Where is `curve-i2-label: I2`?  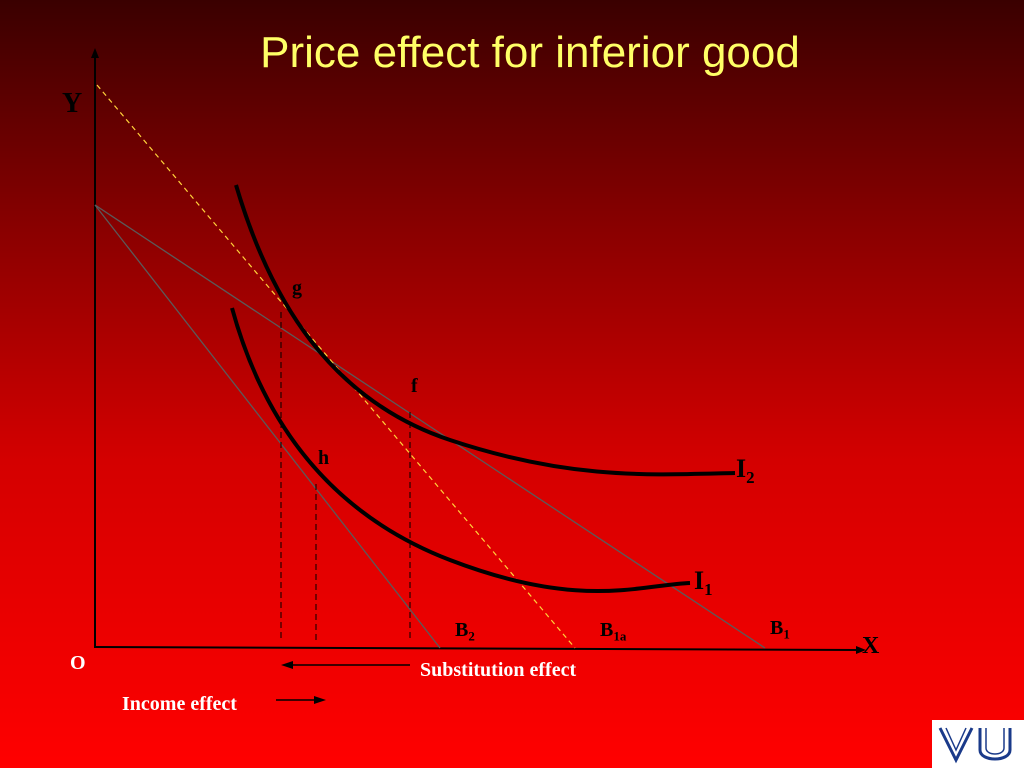
curve-i2-label: I2 is located at coordinates (745, 471).